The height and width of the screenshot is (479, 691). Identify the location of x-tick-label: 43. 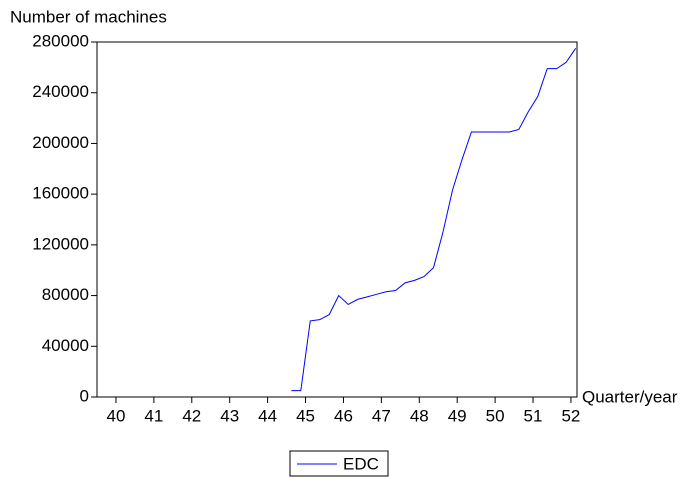
(229, 415).